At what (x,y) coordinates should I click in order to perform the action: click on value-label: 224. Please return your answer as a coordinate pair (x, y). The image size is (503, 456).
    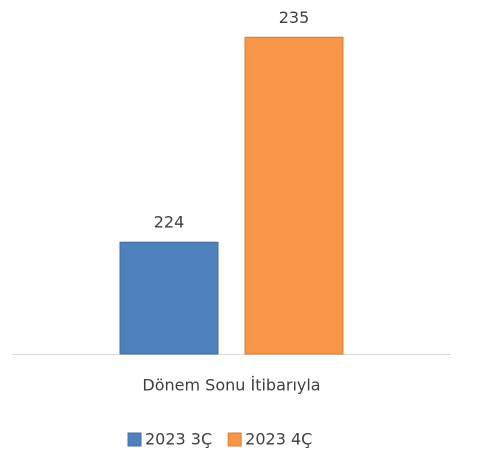
    Looking at the image, I should click on (169, 222).